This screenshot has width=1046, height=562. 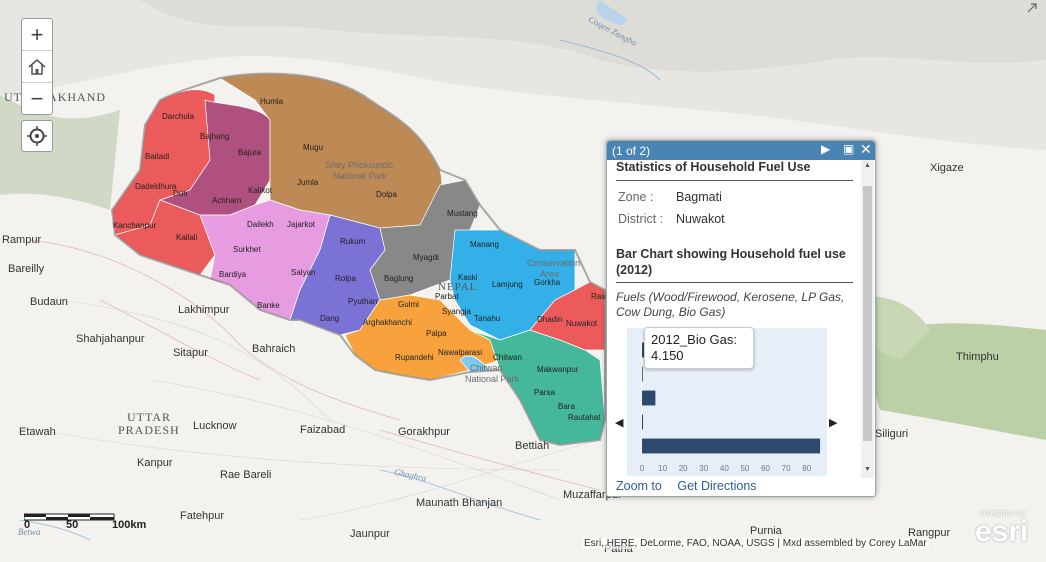 What do you see at coordinates (550, 274) in the screenshot?
I see `park-label-4: Area` at bounding box center [550, 274].